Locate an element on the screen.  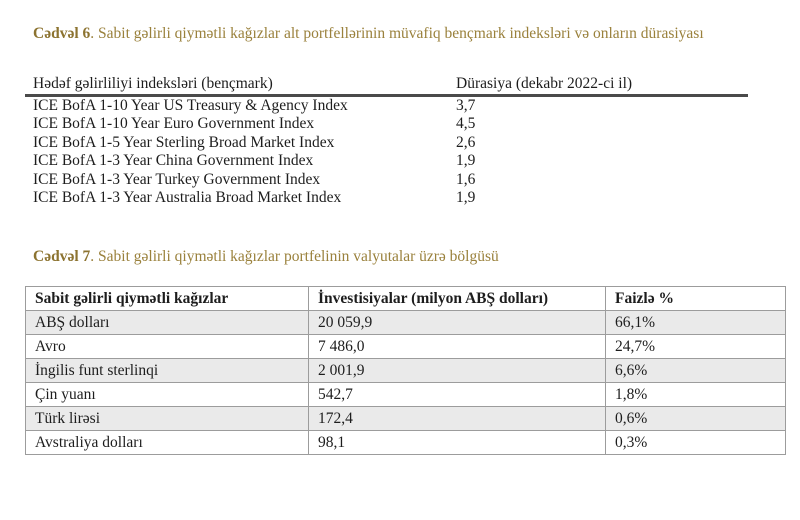
percent-cell: 66,1% is located at coordinates (695, 322).